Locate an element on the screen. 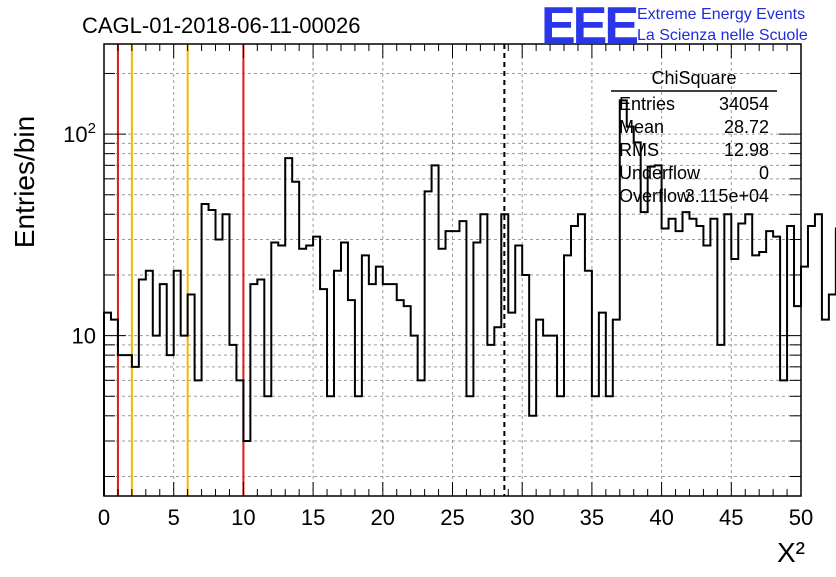 This screenshot has width=836, height=577. y-axis-title: Entries/bin is located at coordinates (24, 182).